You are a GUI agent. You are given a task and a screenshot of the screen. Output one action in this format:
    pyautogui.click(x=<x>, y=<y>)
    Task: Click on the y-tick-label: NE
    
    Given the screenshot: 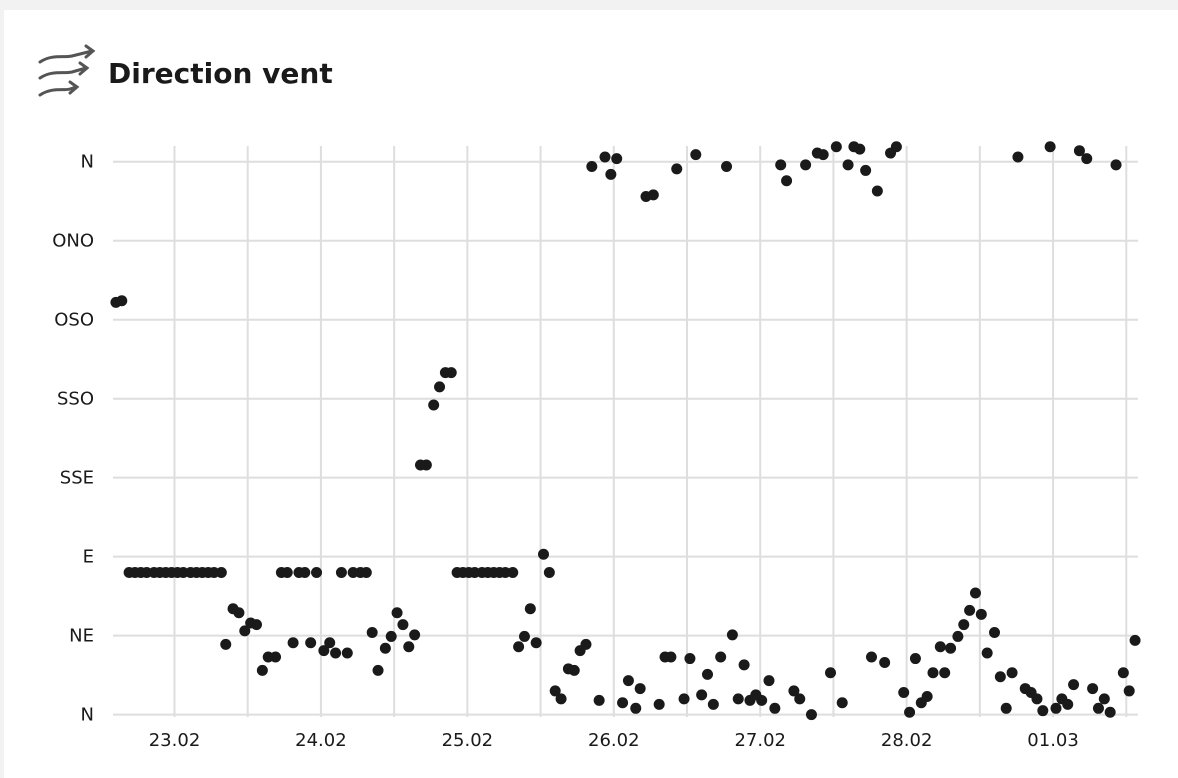 What is the action you would take?
    pyautogui.click(x=81, y=636)
    